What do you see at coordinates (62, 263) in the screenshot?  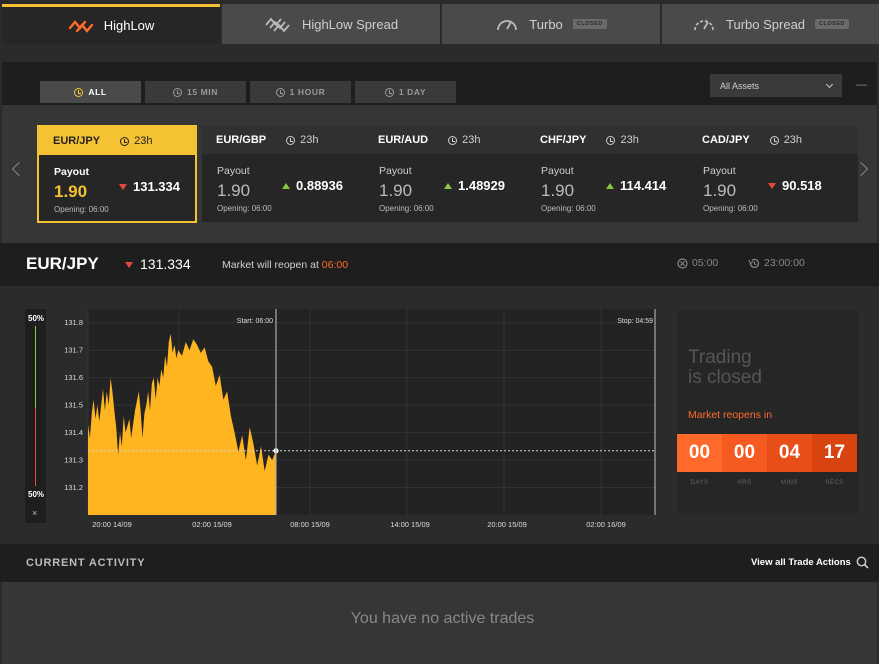 I see `info-pair: EUR/JPY` at bounding box center [62, 263].